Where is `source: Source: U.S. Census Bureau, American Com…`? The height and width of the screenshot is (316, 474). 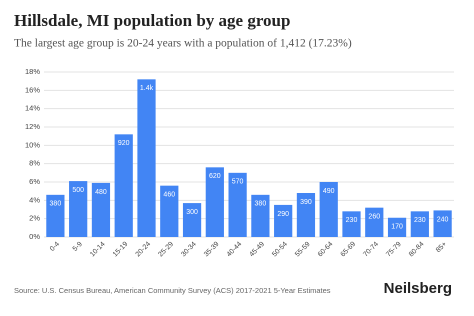
source: Source: U.S. Census Bureau, American Com… is located at coordinates (172, 290).